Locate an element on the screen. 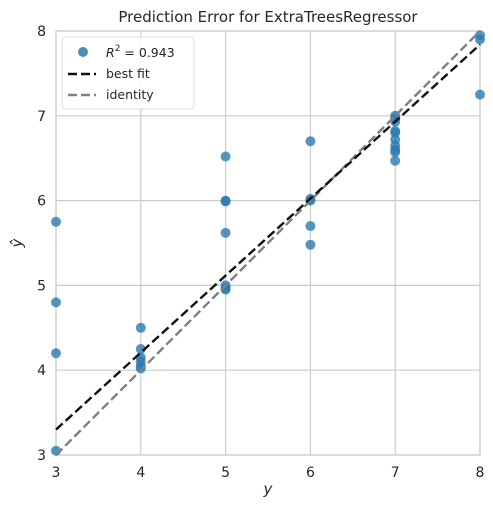 The height and width of the screenshot is (509, 493). legend-box is located at coordinates (128, 73).